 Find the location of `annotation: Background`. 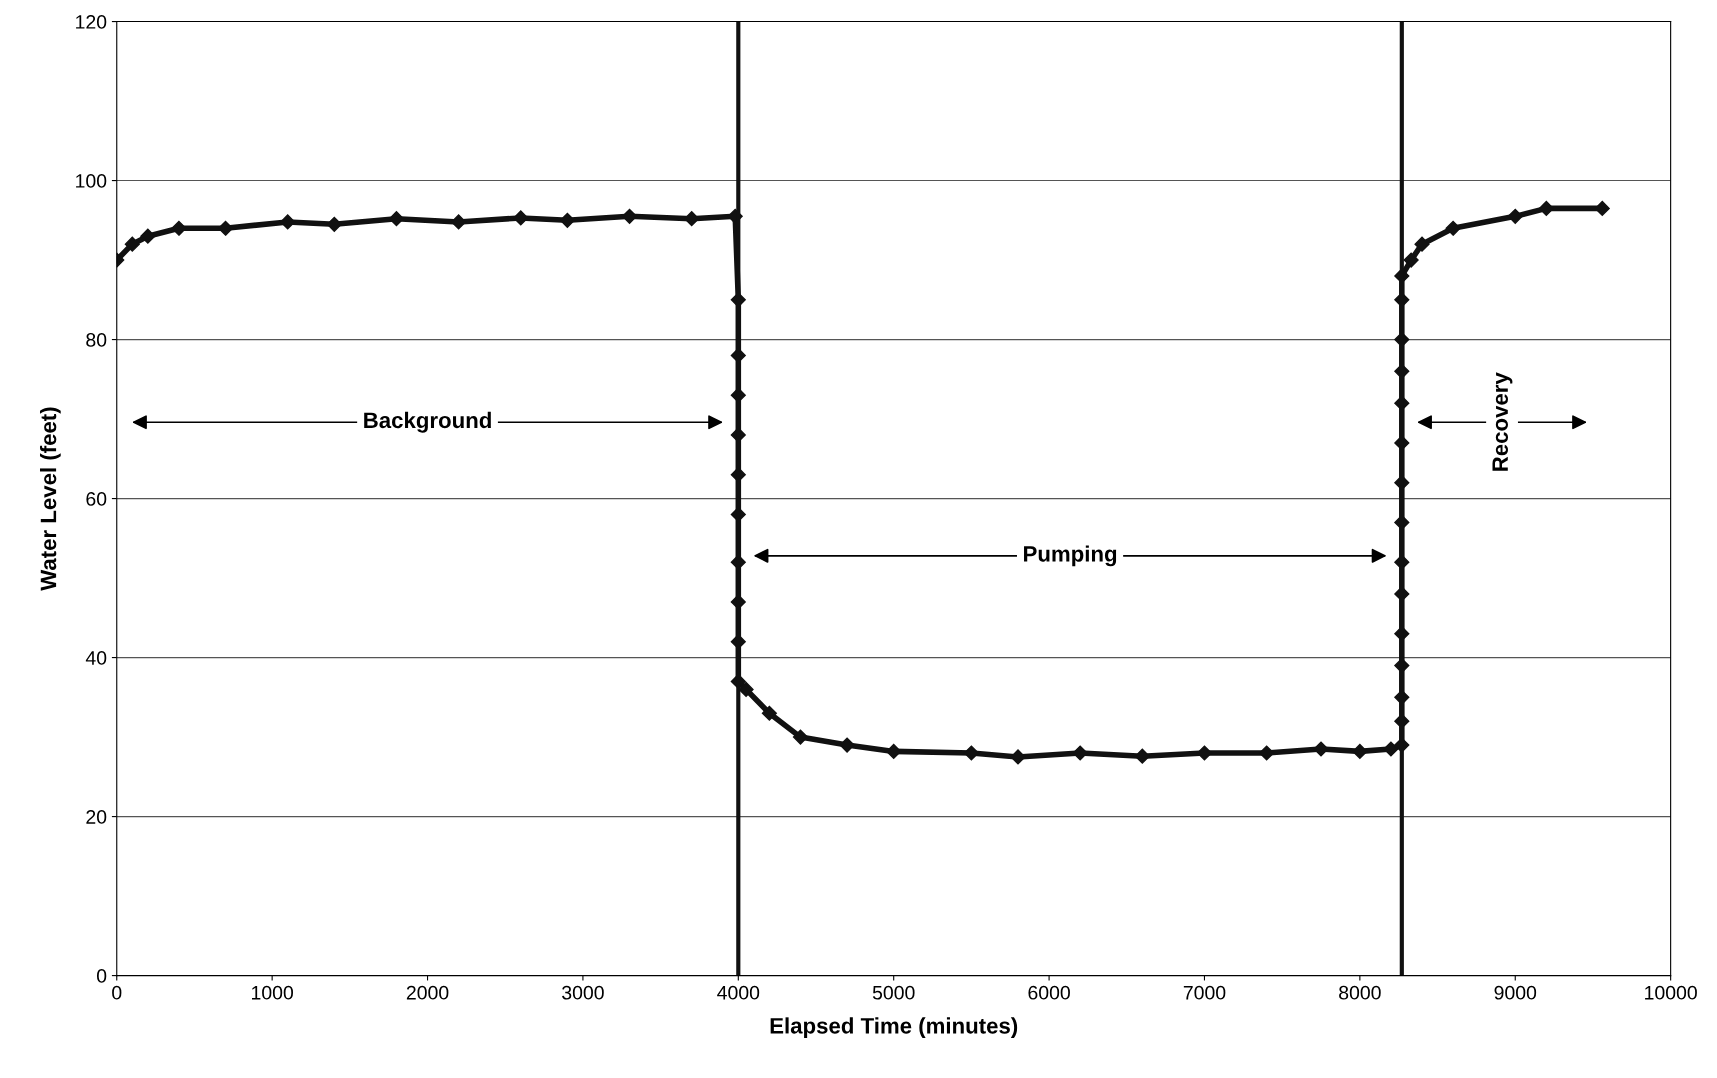

annotation: Background is located at coordinates (427, 422).